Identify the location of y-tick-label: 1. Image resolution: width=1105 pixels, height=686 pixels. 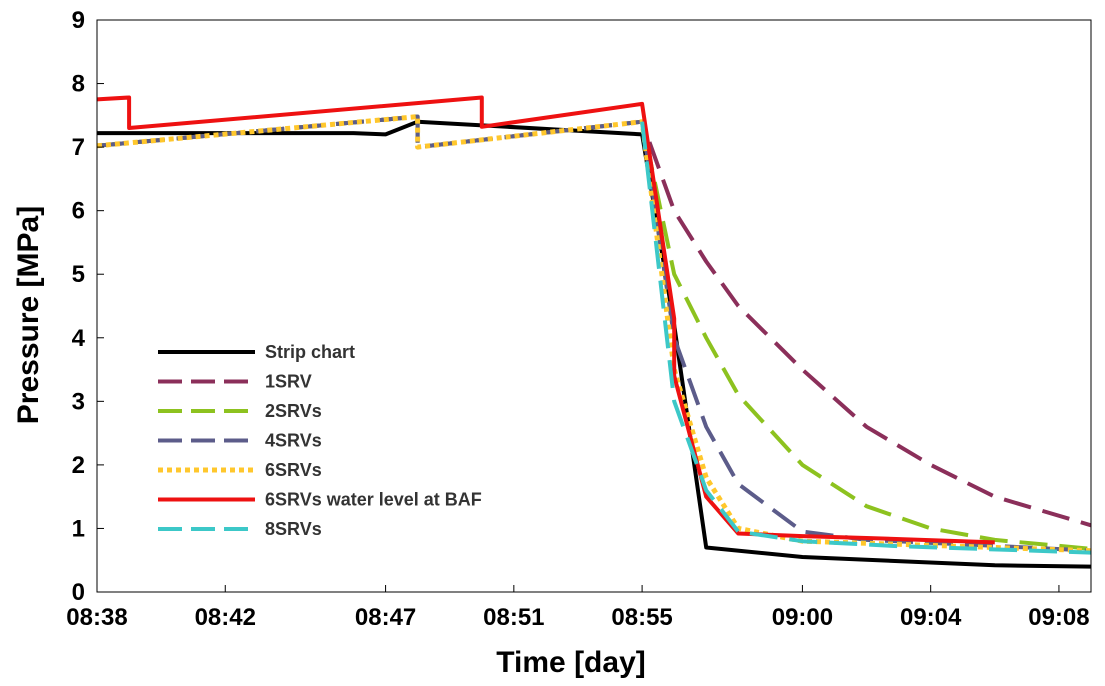
(78, 528).